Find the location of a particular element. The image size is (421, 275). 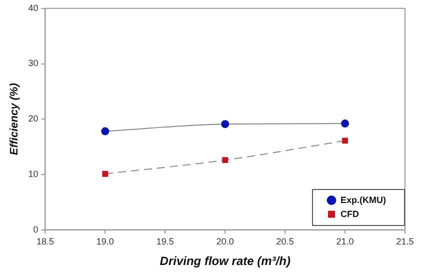

legend-label: CFD is located at coordinates (350, 213).